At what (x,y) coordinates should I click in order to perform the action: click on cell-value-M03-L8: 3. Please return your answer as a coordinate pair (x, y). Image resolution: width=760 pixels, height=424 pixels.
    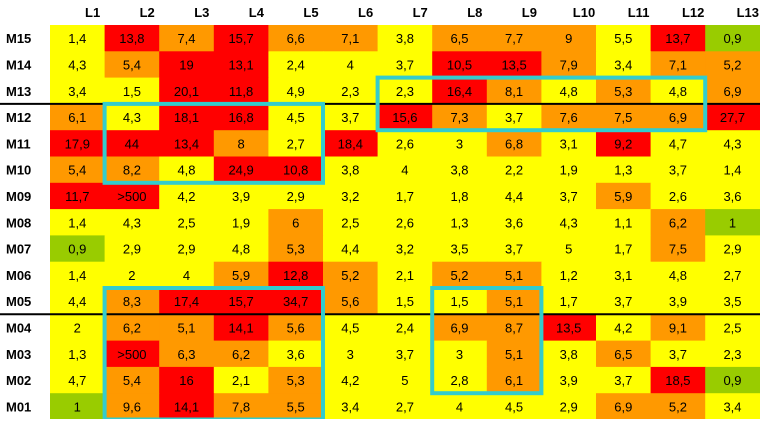
    Looking at the image, I should click on (459, 354).